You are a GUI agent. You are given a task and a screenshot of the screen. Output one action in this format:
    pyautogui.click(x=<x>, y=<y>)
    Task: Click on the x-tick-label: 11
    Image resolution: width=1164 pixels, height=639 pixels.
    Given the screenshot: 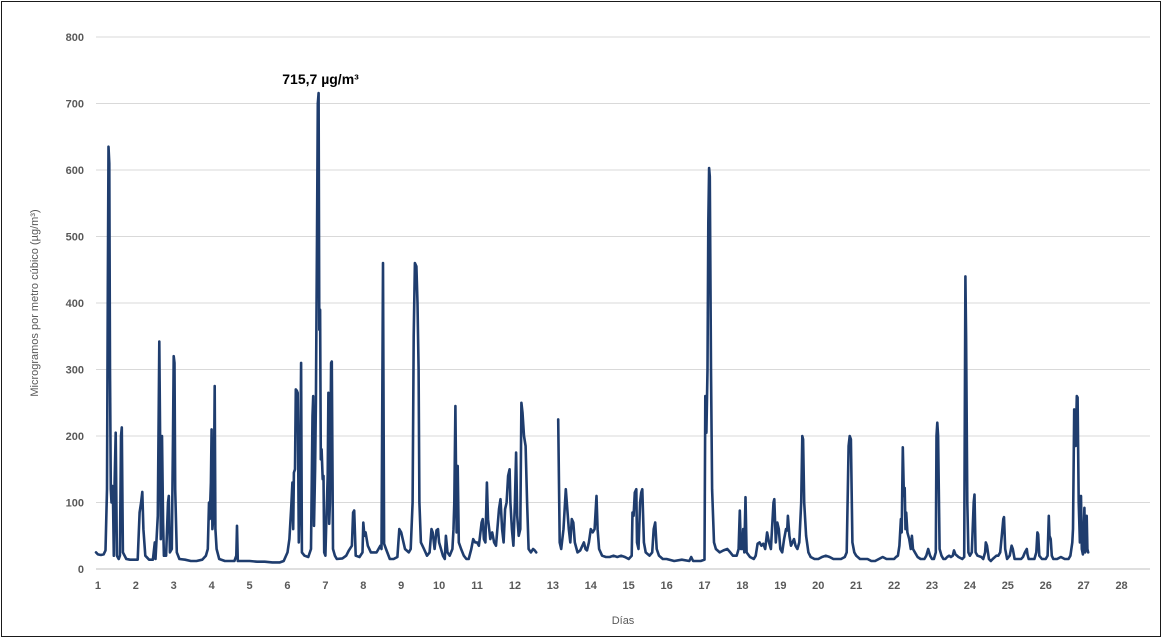 What is the action you would take?
    pyautogui.click(x=477, y=586)
    